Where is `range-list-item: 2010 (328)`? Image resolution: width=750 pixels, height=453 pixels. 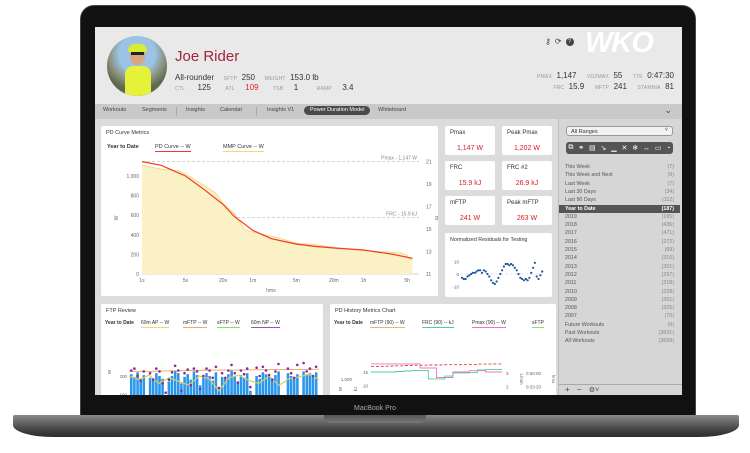 range-list-item: 2010 (328) is located at coordinates (619, 292).